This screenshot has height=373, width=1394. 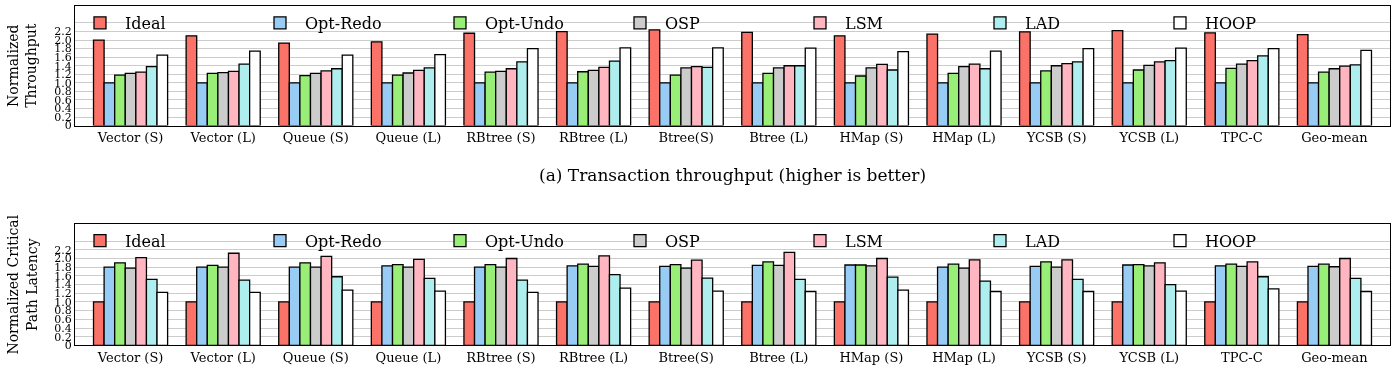 I want to click on y-axis-title: Normalized Critical Path Latency, so click(x=22, y=284).